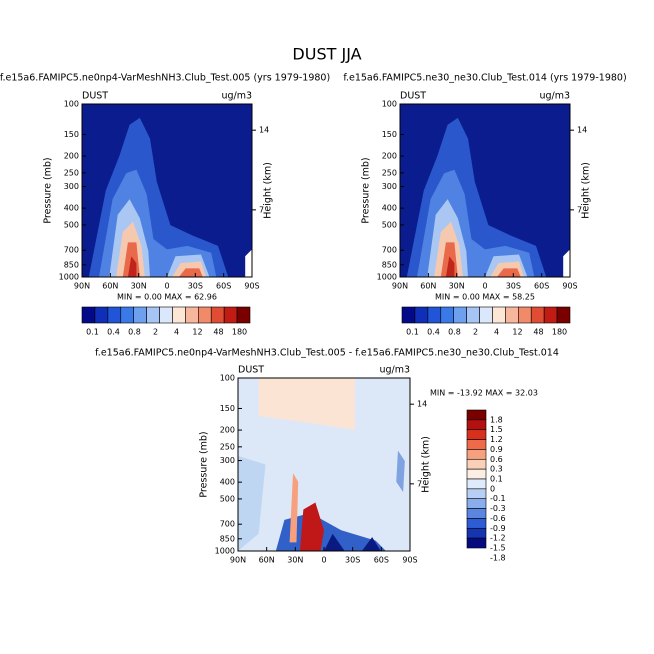  Describe the element at coordinates (428, 286) in the screenshot. I see `x-tick-label: 60N` at that location.